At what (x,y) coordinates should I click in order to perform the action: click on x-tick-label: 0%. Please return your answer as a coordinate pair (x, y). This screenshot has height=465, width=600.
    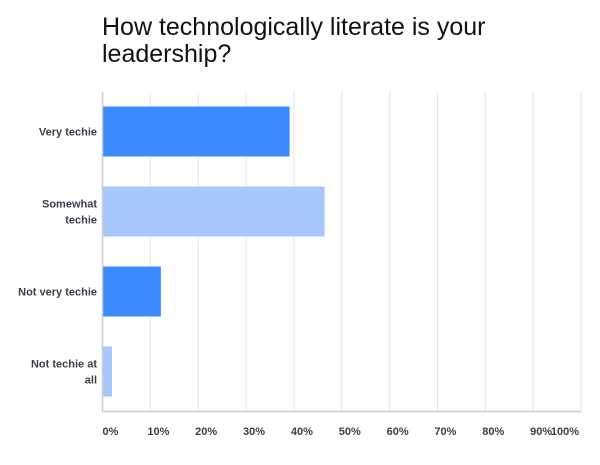
    Looking at the image, I should click on (111, 432).